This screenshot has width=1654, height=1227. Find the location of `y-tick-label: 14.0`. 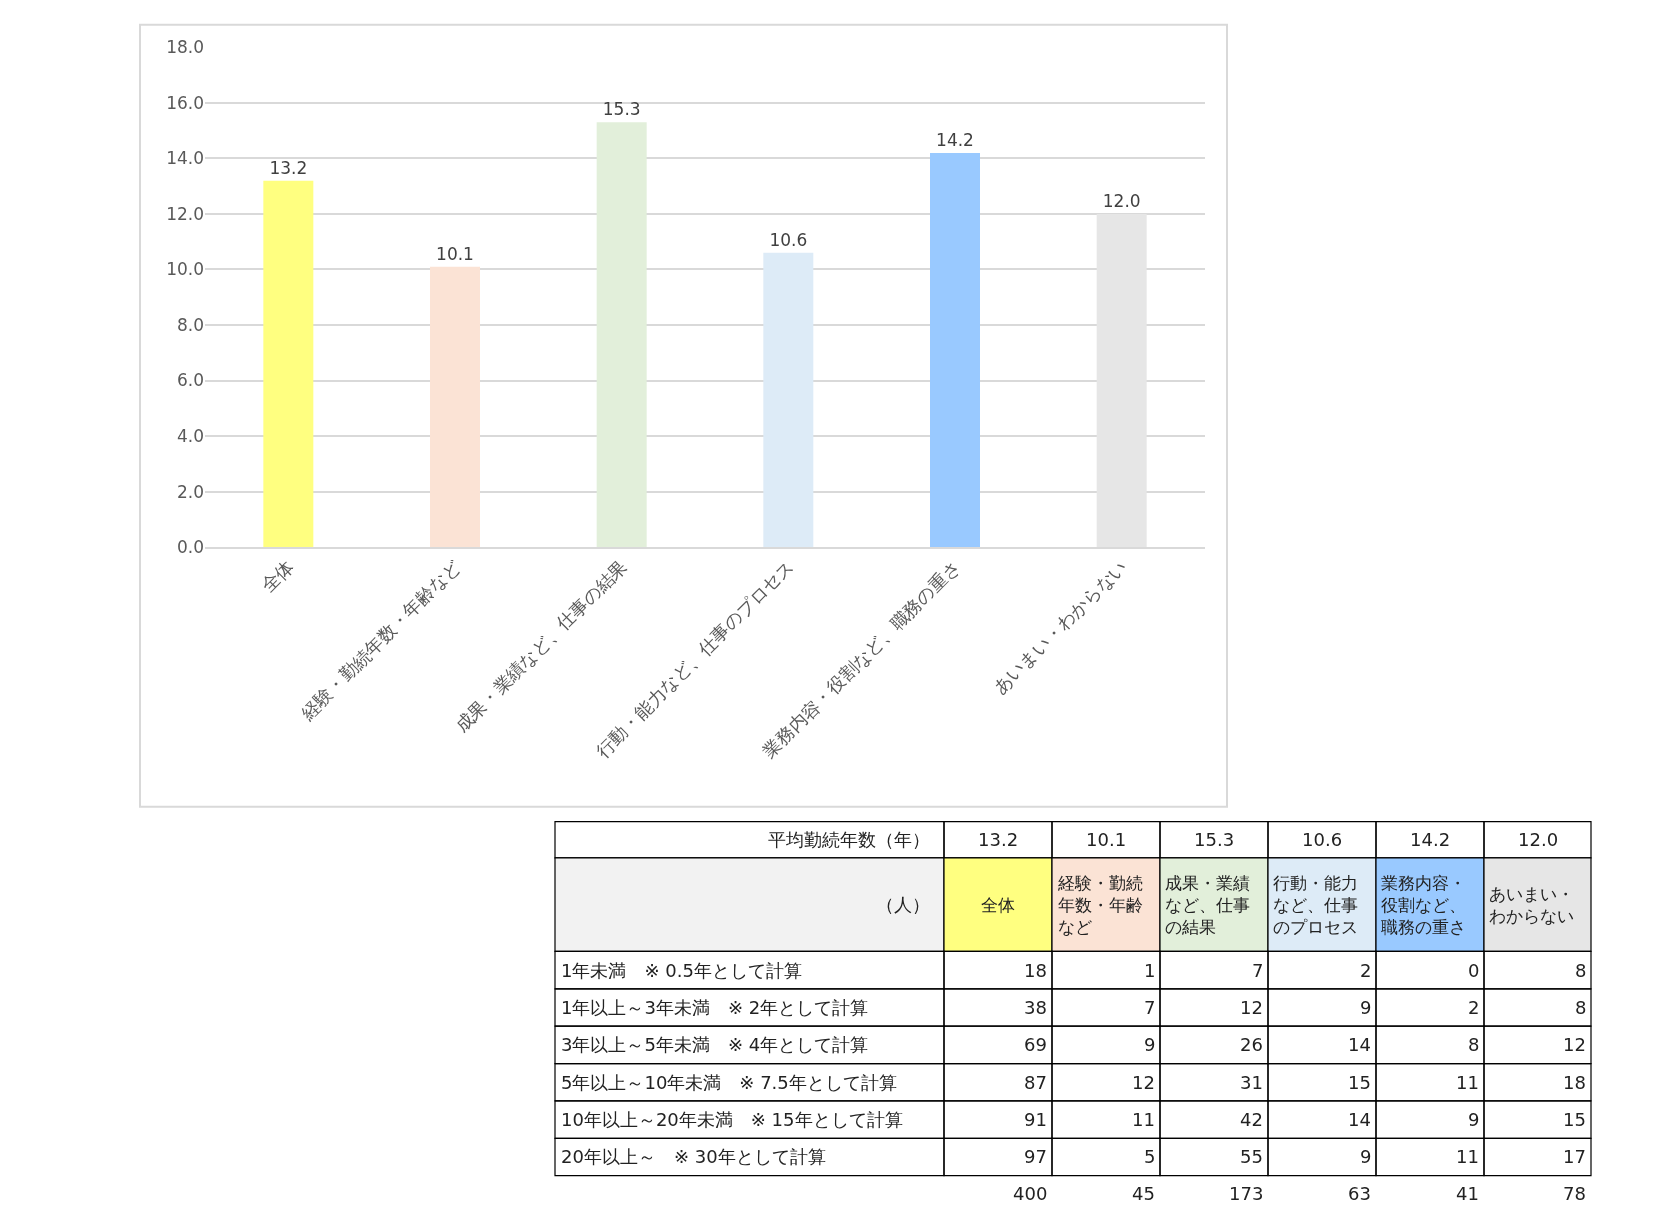

y-tick-label: 14.0 is located at coordinates (185, 158).